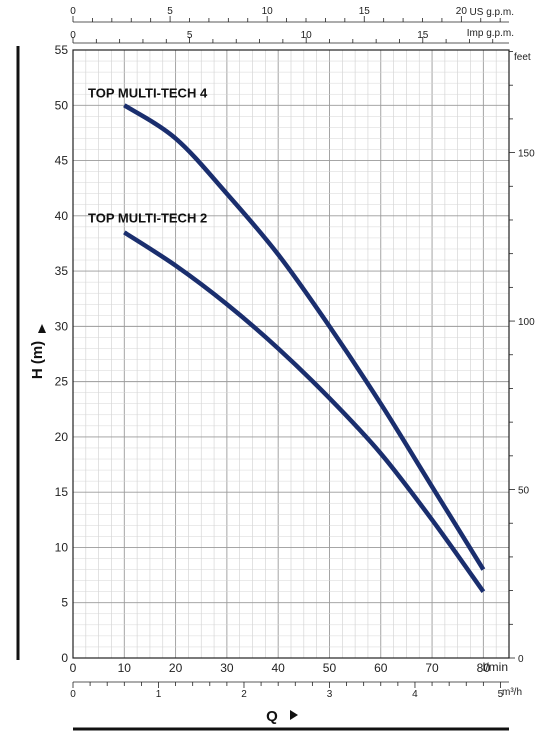 This screenshot has width=539, height=735. What do you see at coordinates (521, 659) in the screenshot?
I see `feet-tick-label: 0` at bounding box center [521, 659].